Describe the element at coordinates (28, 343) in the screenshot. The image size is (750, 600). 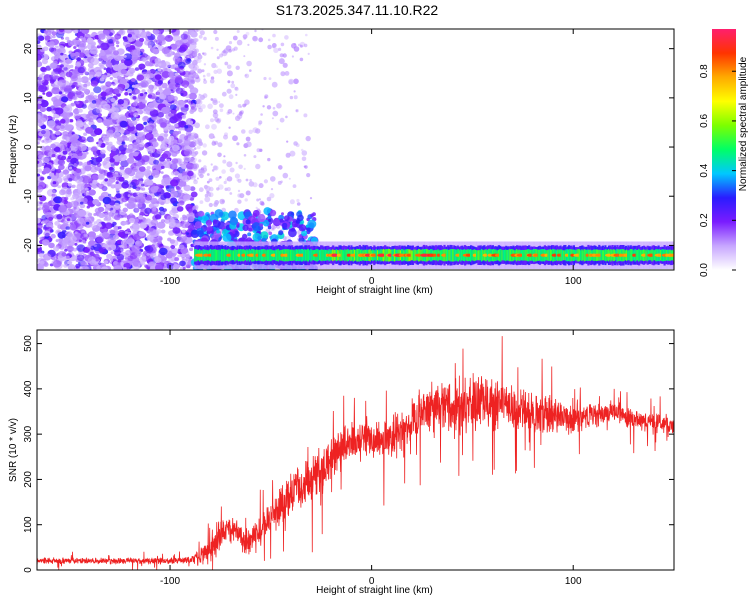
I see `y-tick-label: 500` at that location.